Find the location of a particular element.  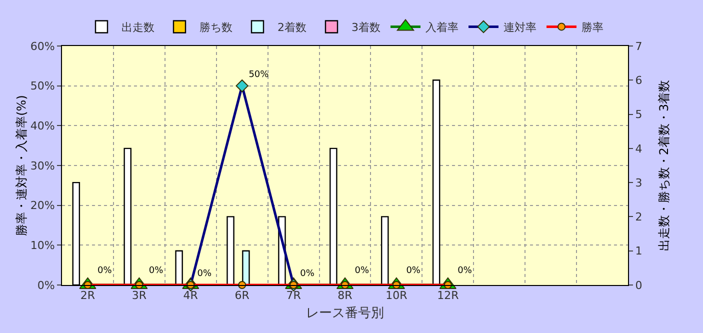

y2-tick-label: 7 is located at coordinates (638, 46).